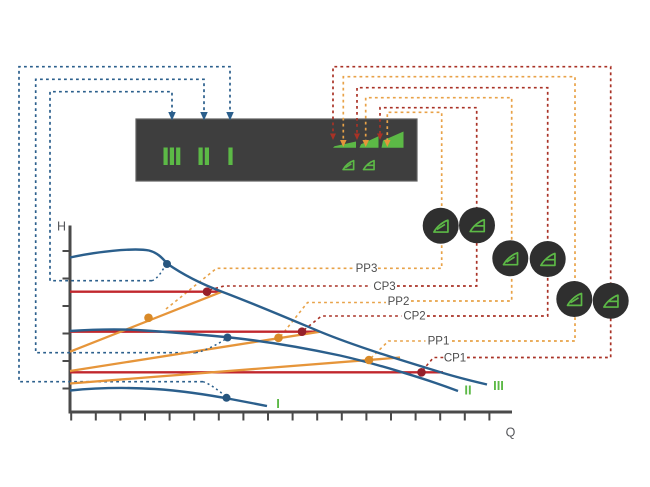 The width and height of the screenshot is (650, 487). Describe the element at coordinates (547, 259) in the screenshot. I see `setting-disc-cp2` at that location.